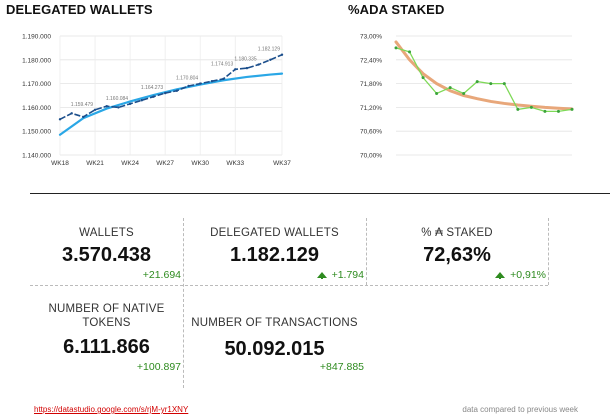 The height and width of the screenshot is (420, 614). I want to click on y-tick-label: 1.150.000, so click(36, 132).